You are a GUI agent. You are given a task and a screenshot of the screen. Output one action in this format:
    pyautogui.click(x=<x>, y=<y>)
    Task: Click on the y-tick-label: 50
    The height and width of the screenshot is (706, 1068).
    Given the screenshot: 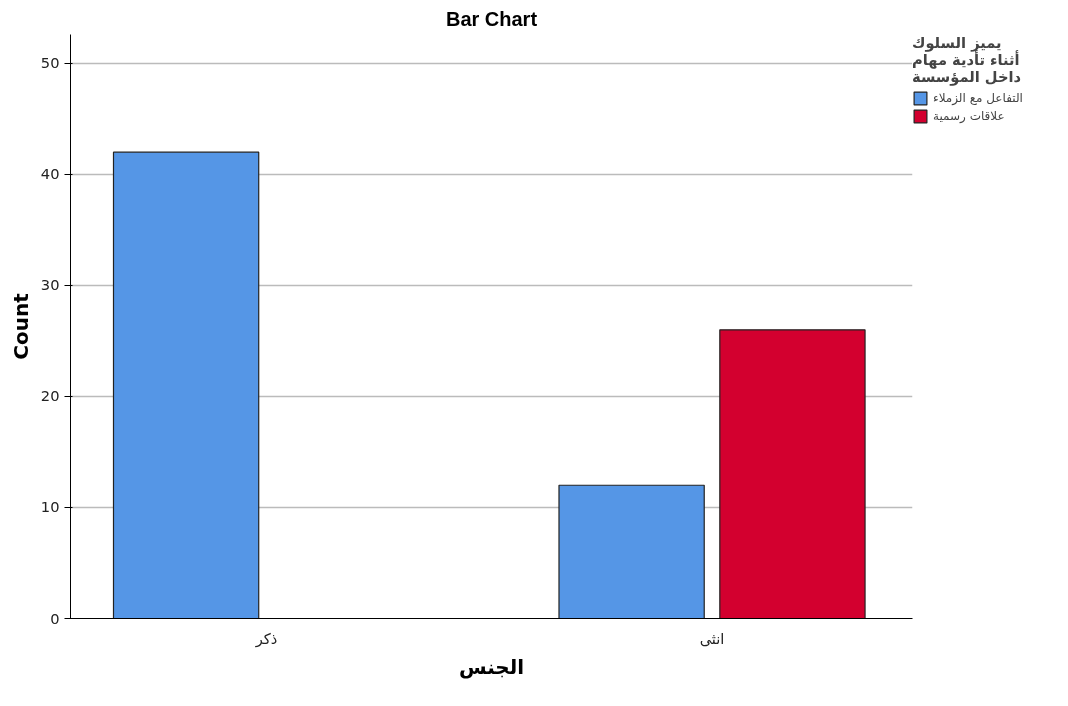 What is the action you would take?
    pyautogui.click(x=50, y=63)
    